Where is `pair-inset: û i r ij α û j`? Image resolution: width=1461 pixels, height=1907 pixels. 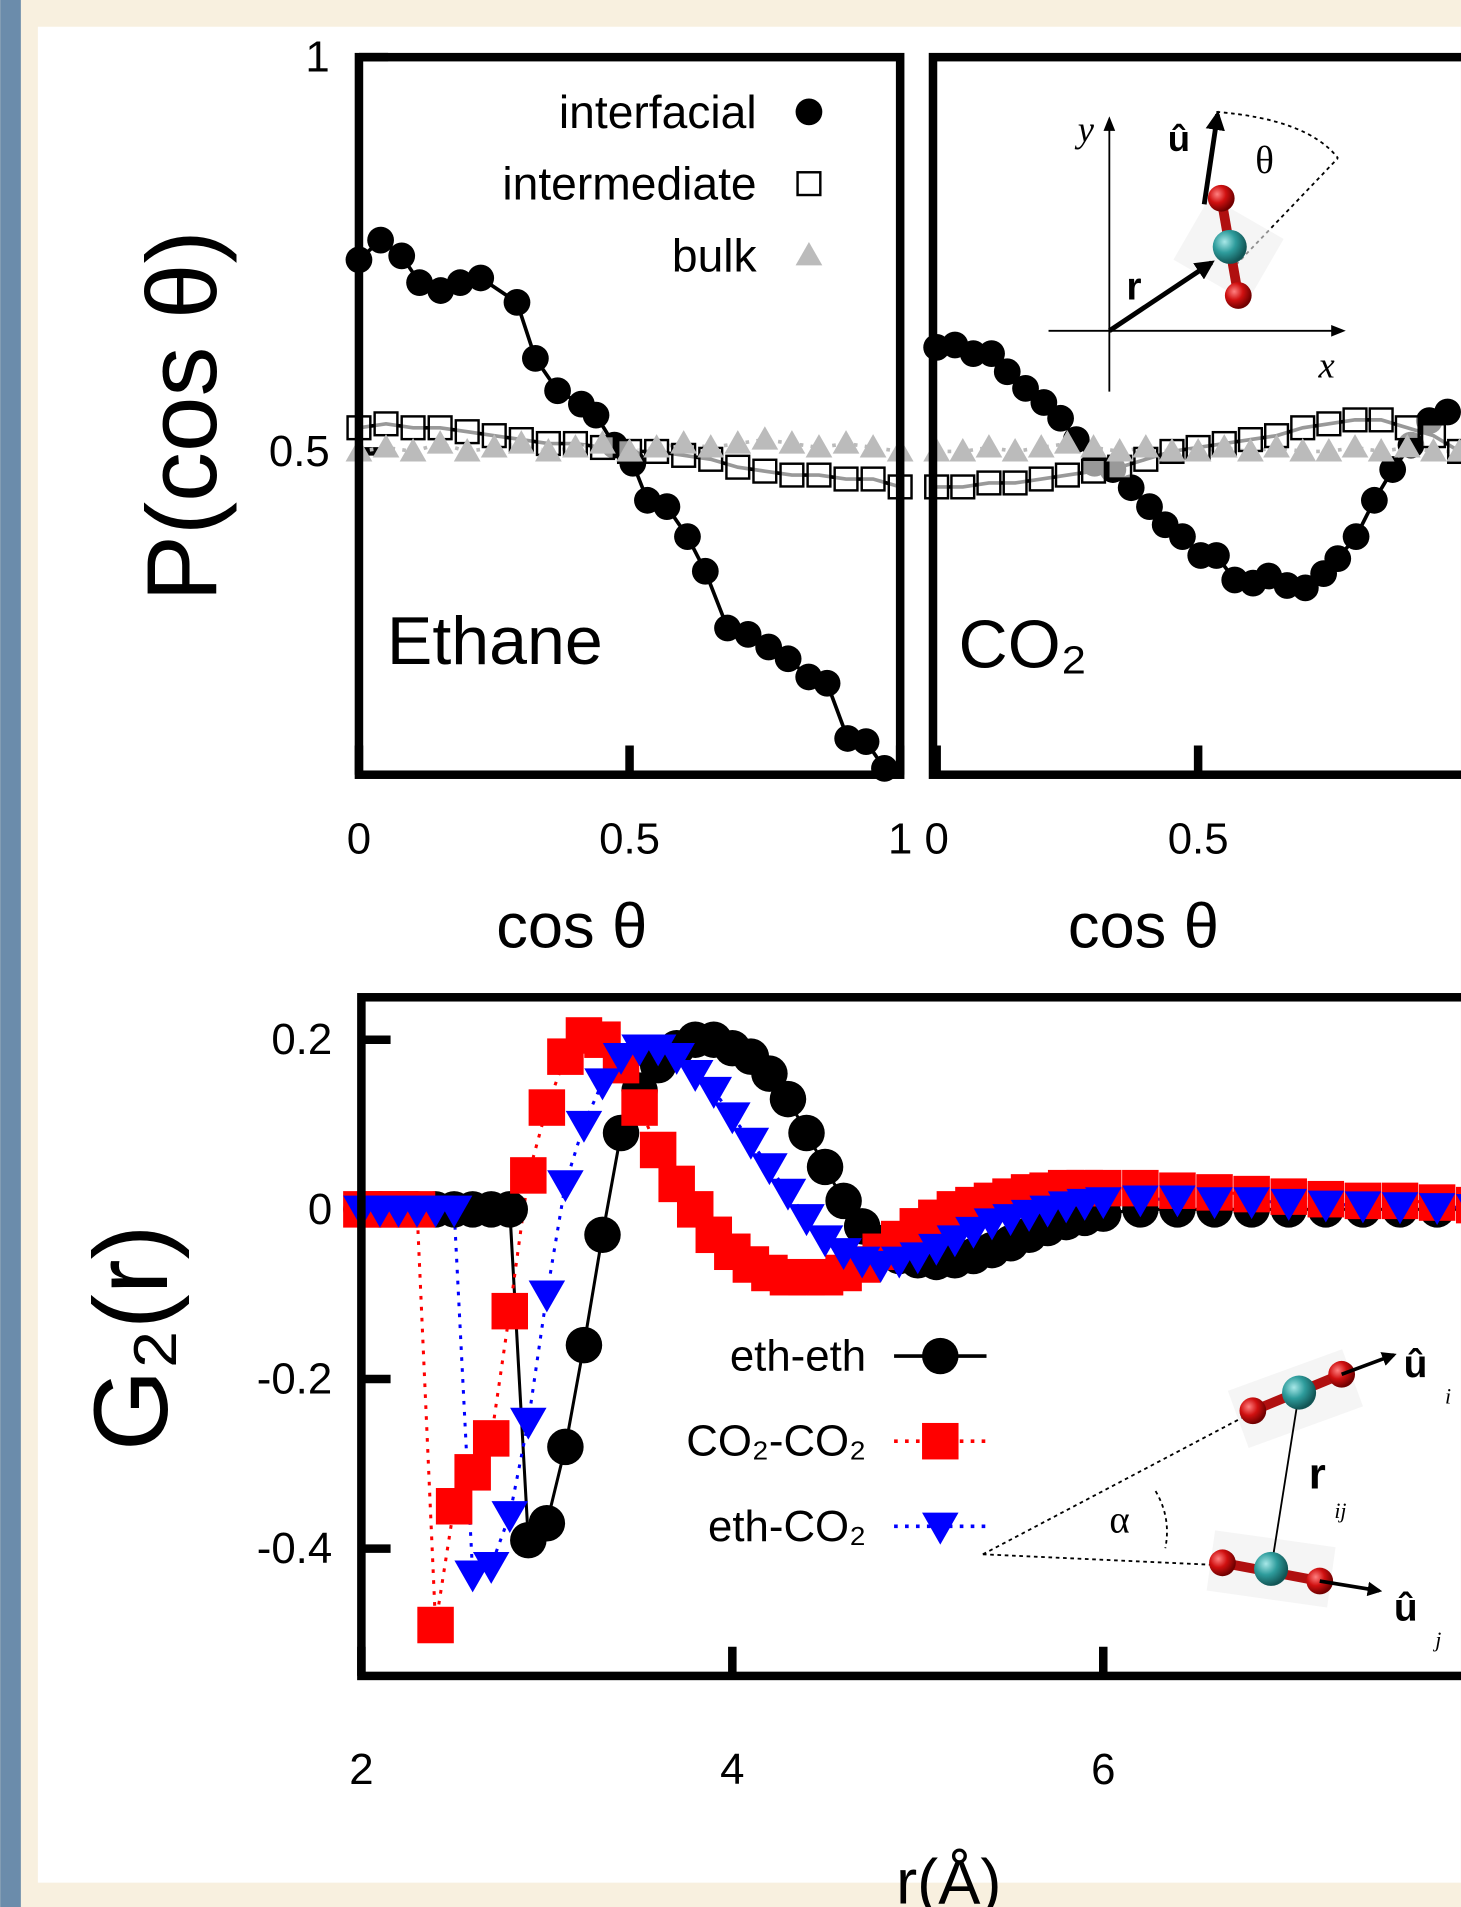
pair-inset: û i r ij α û j is located at coordinates (1216, 1497).